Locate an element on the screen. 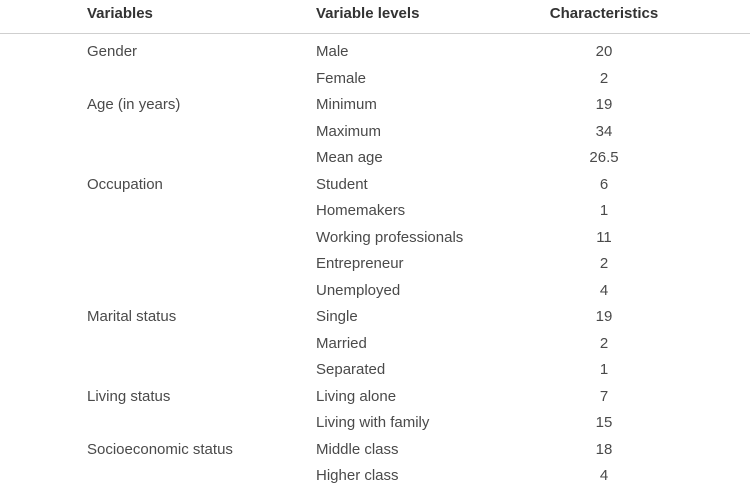 The height and width of the screenshot is (491, 750). level-cell: Unemployed is located at coordinates (358, 290).